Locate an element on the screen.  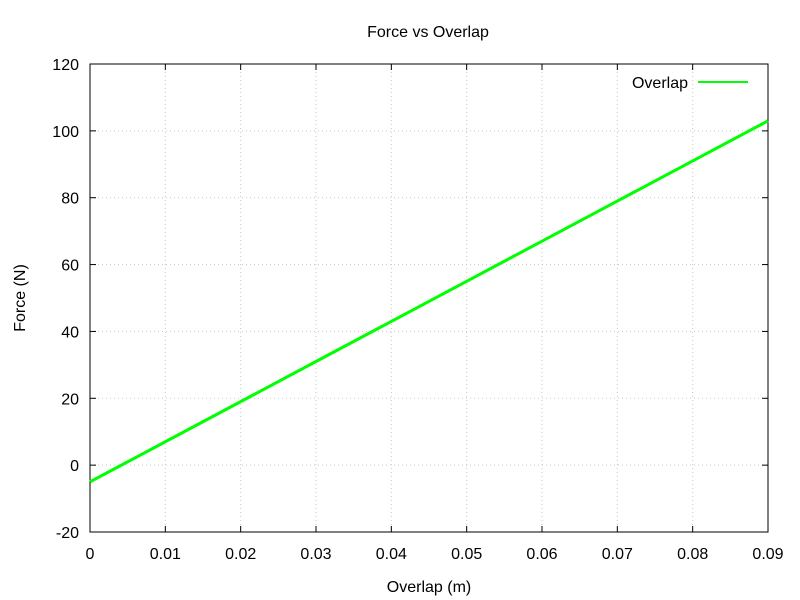
y-tick-label: 120 is located at coordinates (65, 65).